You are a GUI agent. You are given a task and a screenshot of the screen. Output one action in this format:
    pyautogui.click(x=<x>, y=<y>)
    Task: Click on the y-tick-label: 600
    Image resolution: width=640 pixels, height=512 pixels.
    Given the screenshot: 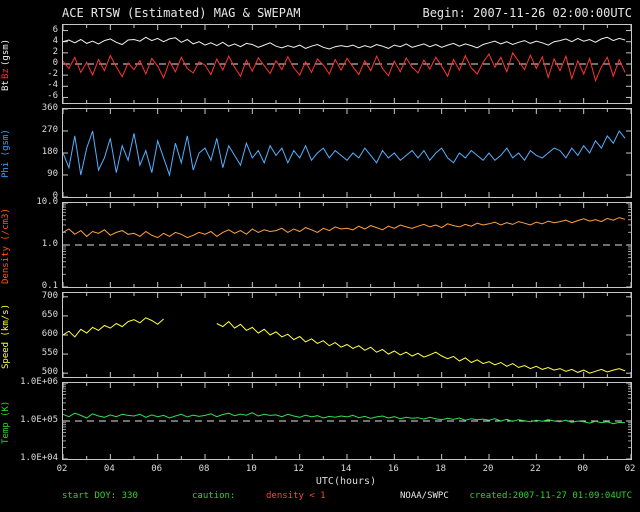 What is the action you would take?
    pyautogui.click(x=49, y=334)
    